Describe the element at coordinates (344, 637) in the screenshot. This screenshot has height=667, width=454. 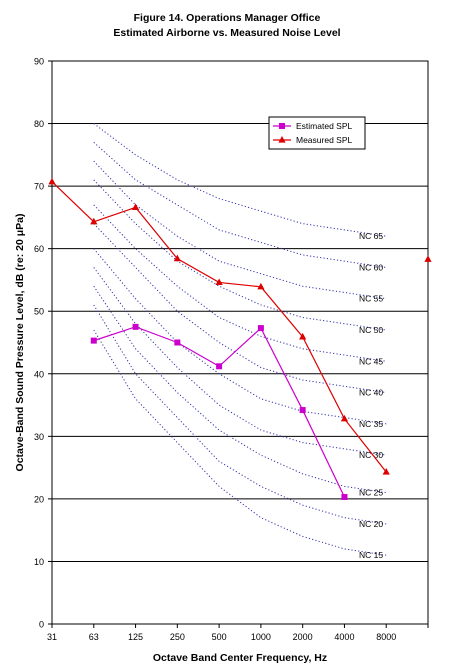
I see `x-tick-label: 4000` at that location.